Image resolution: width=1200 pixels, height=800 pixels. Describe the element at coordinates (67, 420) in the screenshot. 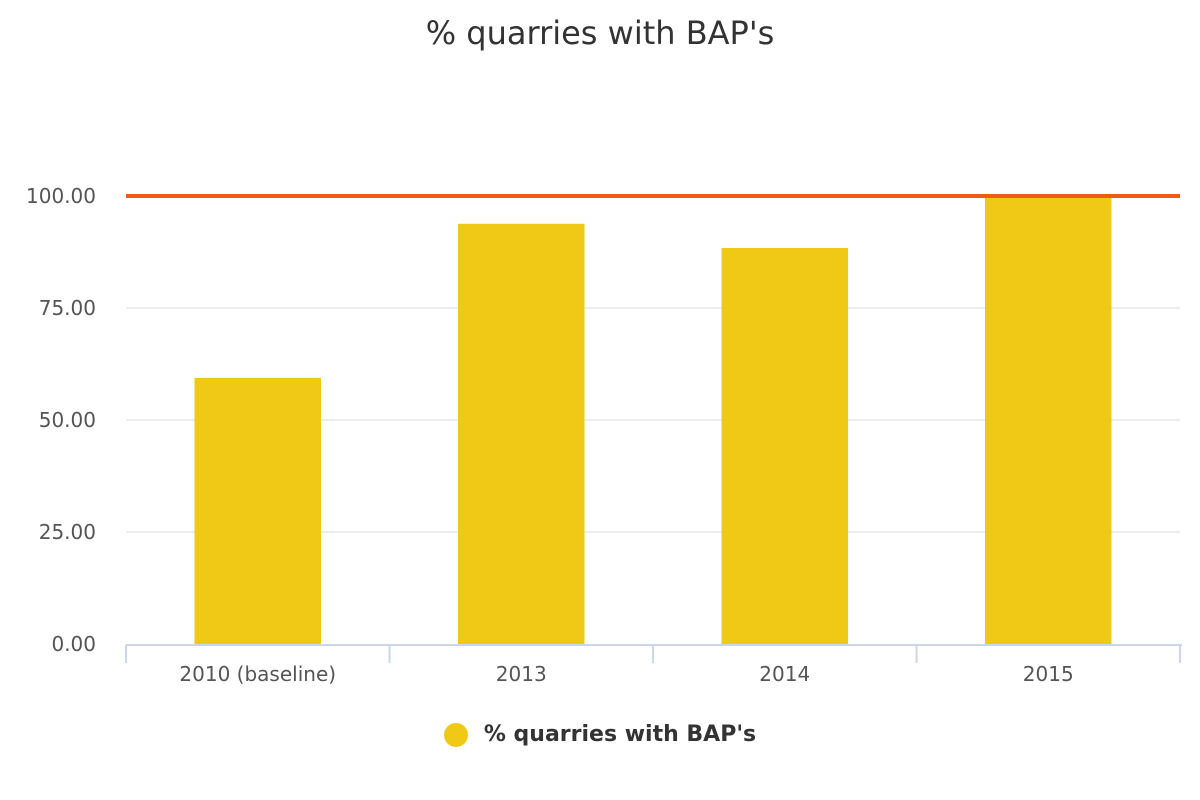

I see `y-tick-label: 50.00` at that location.